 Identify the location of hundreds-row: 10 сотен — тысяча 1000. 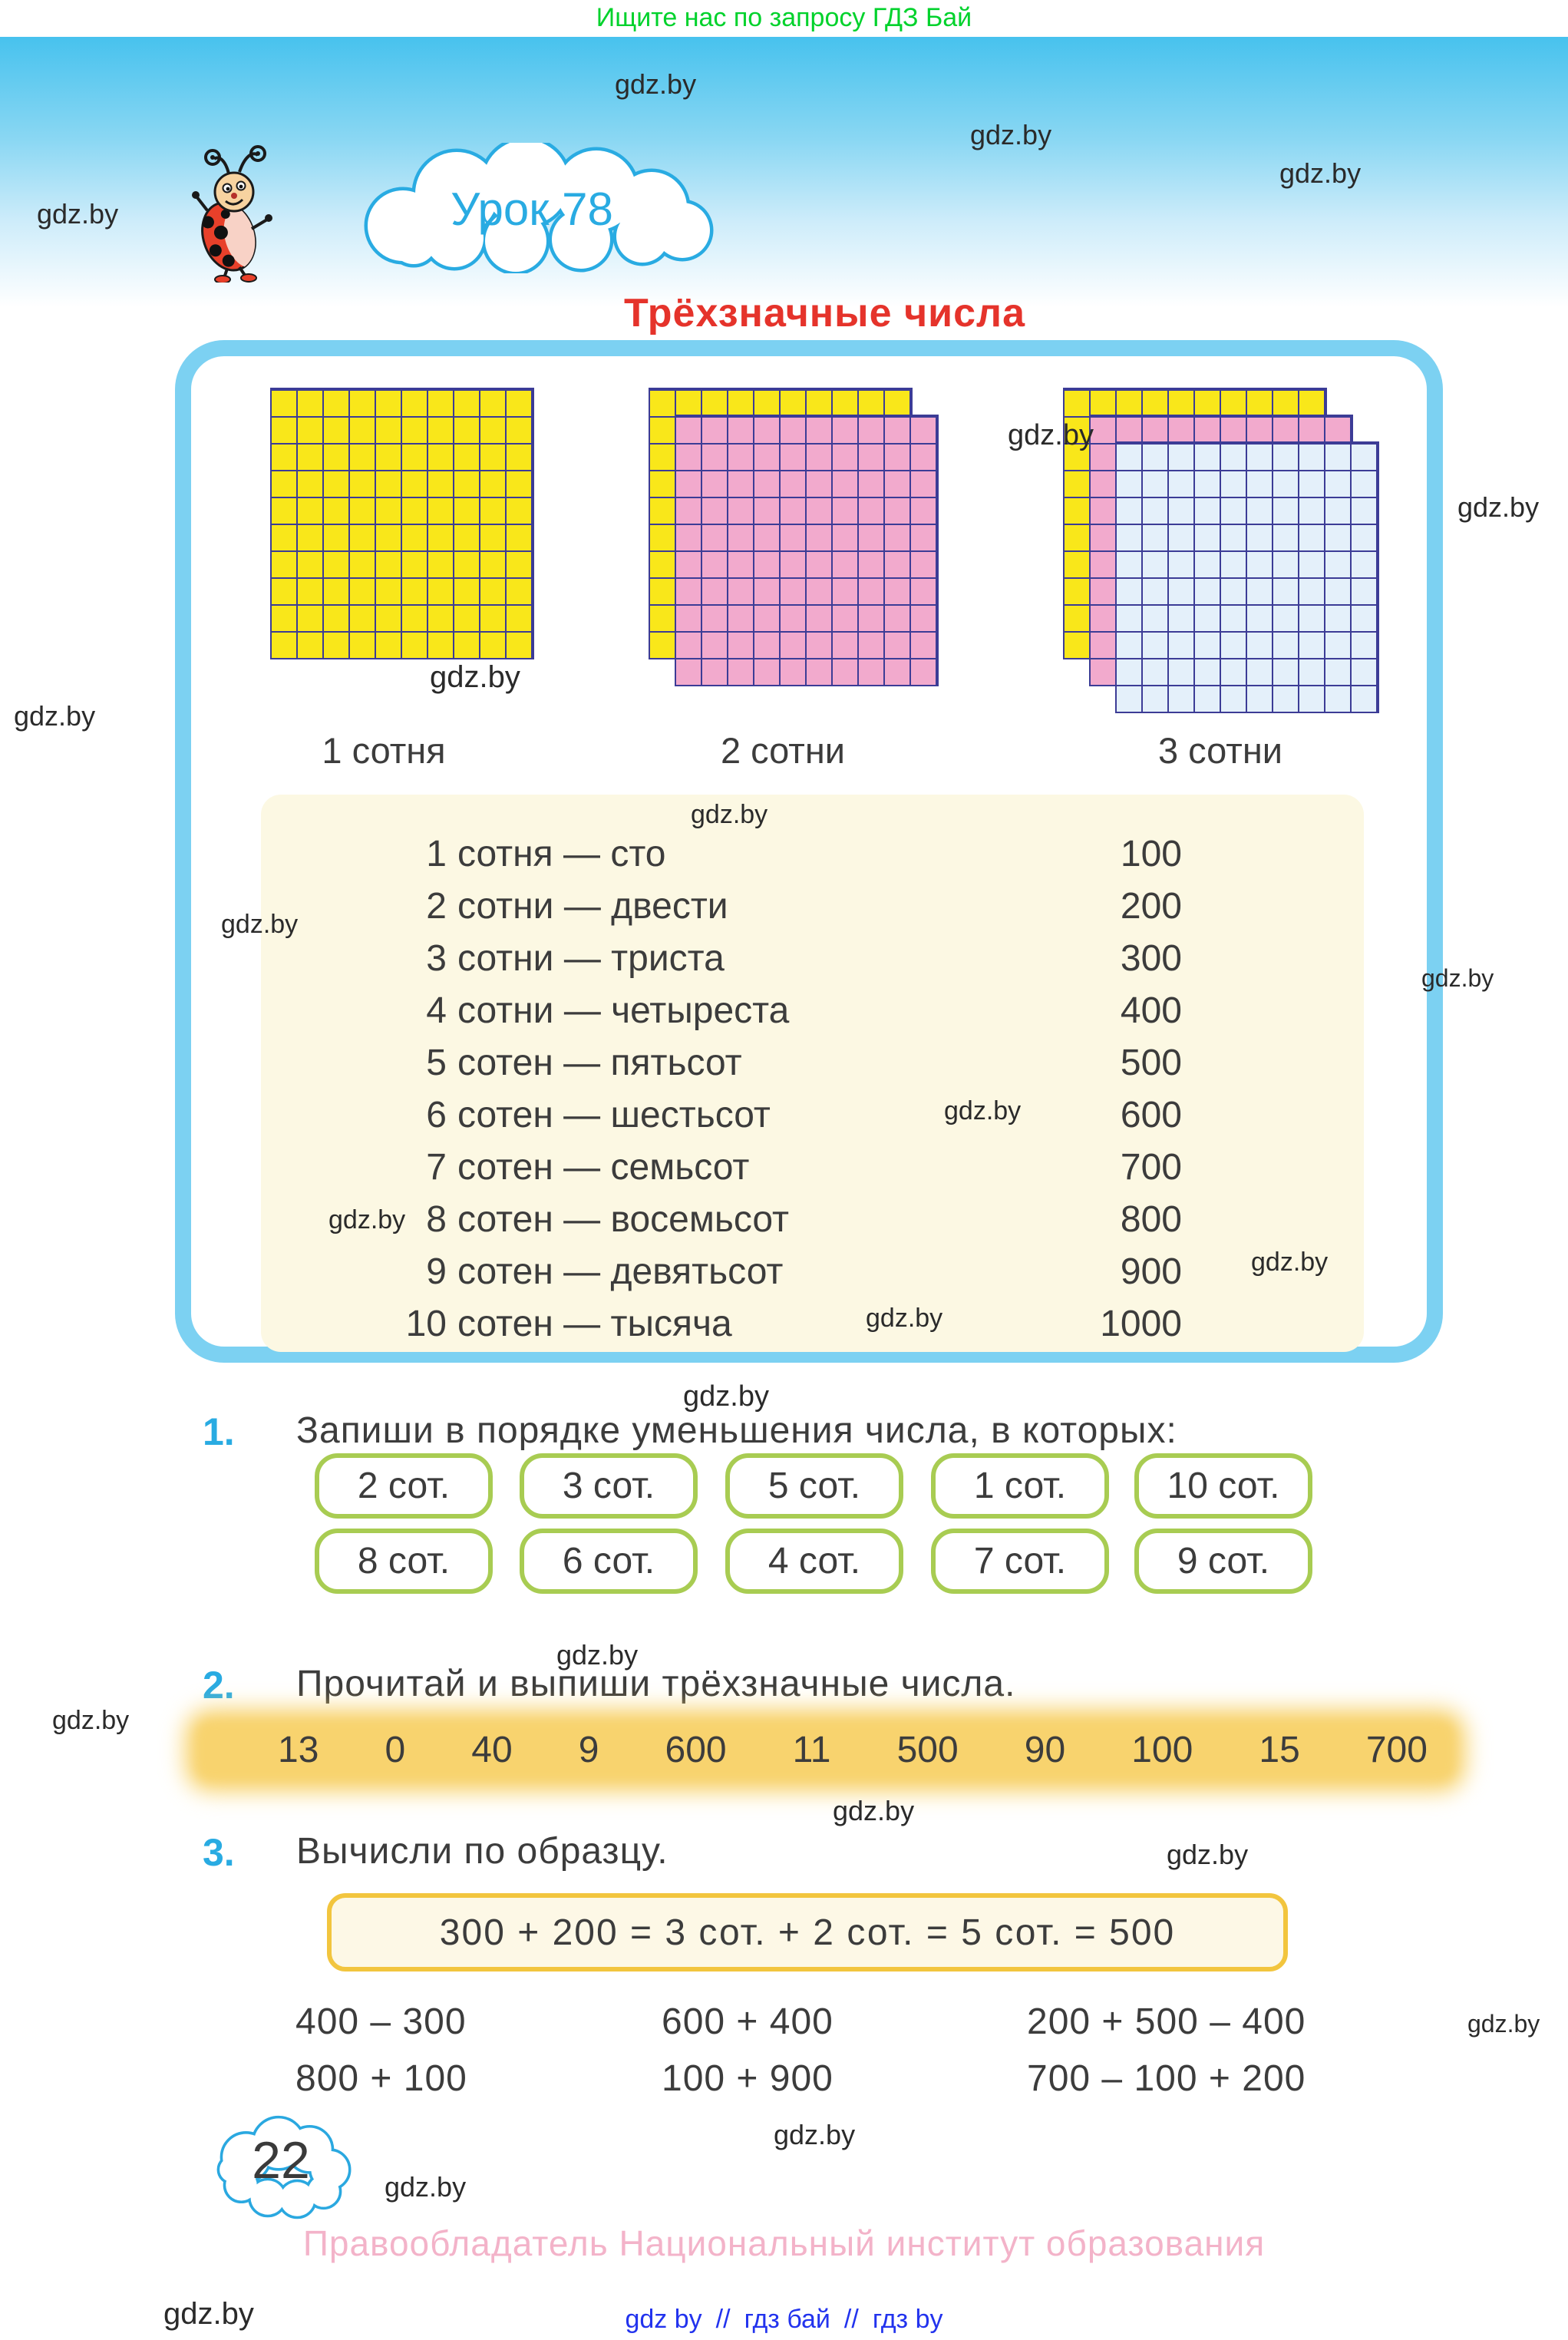
(813, 1324).